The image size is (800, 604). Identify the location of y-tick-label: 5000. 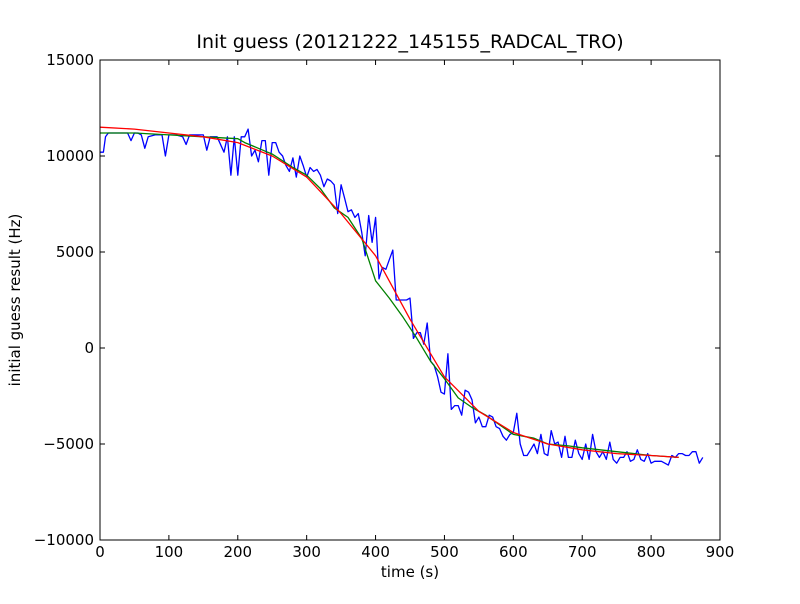
(75, 252).